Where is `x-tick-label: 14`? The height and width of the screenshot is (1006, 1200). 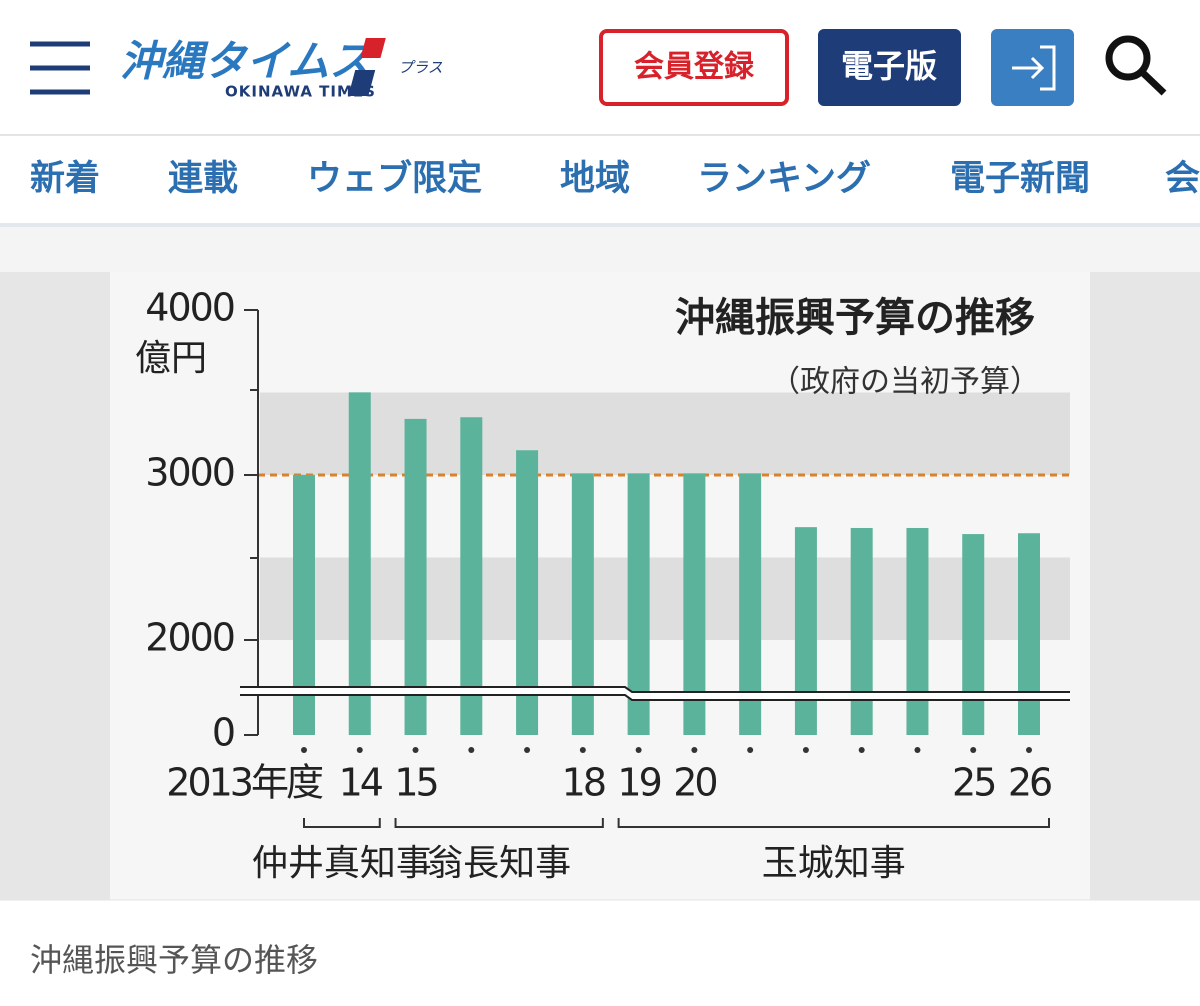
x-tick-label: 14 is located at coordinates (361, 783).